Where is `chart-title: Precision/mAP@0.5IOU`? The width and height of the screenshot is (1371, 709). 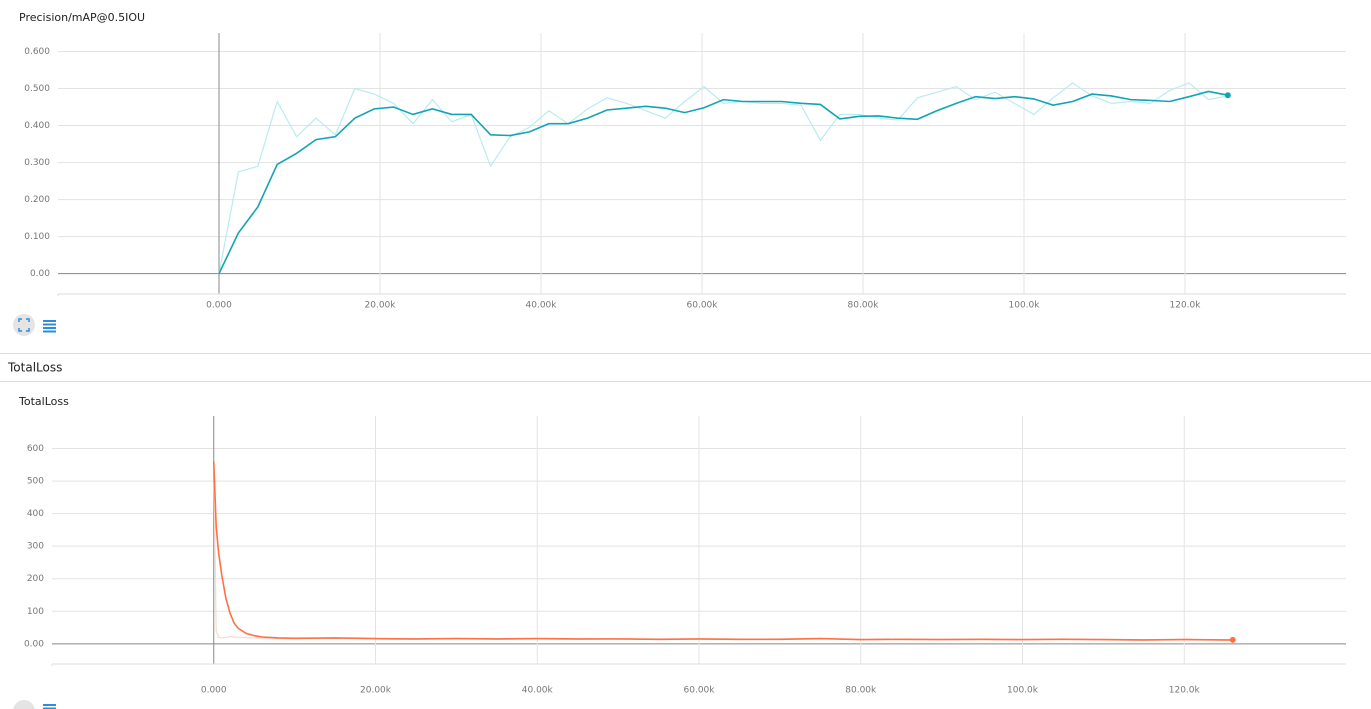
chart-title: Precision/mAP@0.5IOU is located at coordinates (82, 17).